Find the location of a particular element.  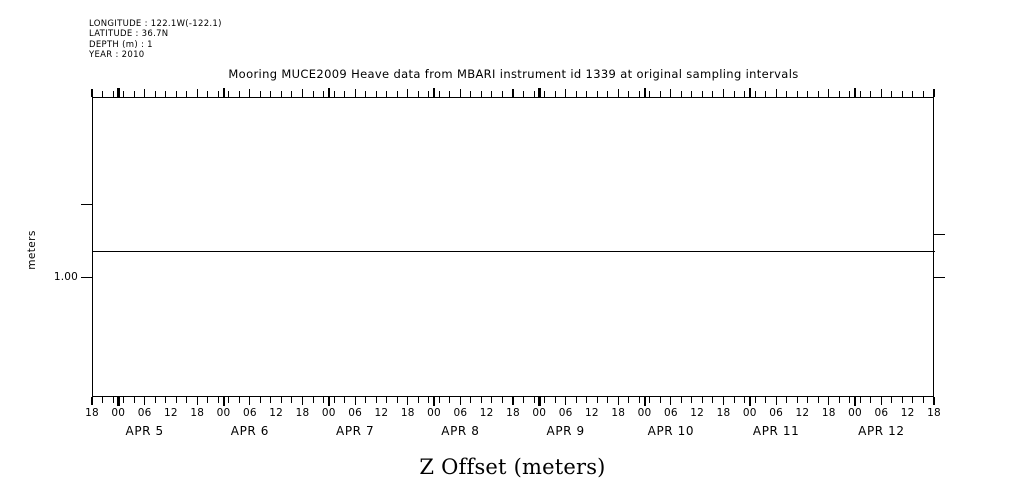

tick-left-minor is located at coordinates (86, 204).